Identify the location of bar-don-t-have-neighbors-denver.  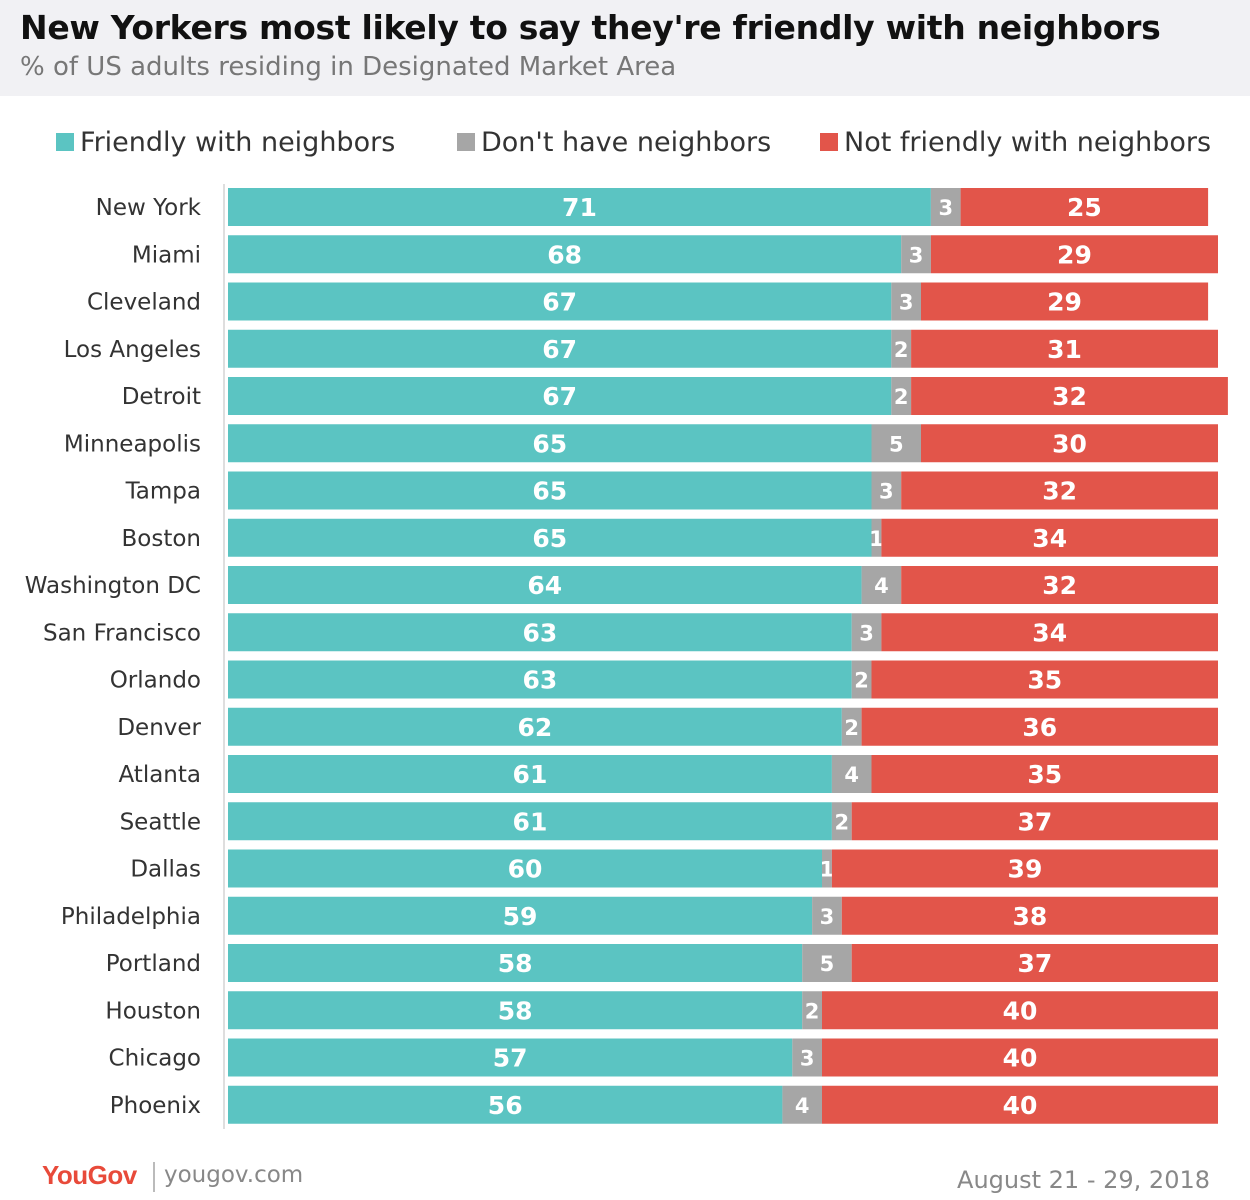
(851, 726).